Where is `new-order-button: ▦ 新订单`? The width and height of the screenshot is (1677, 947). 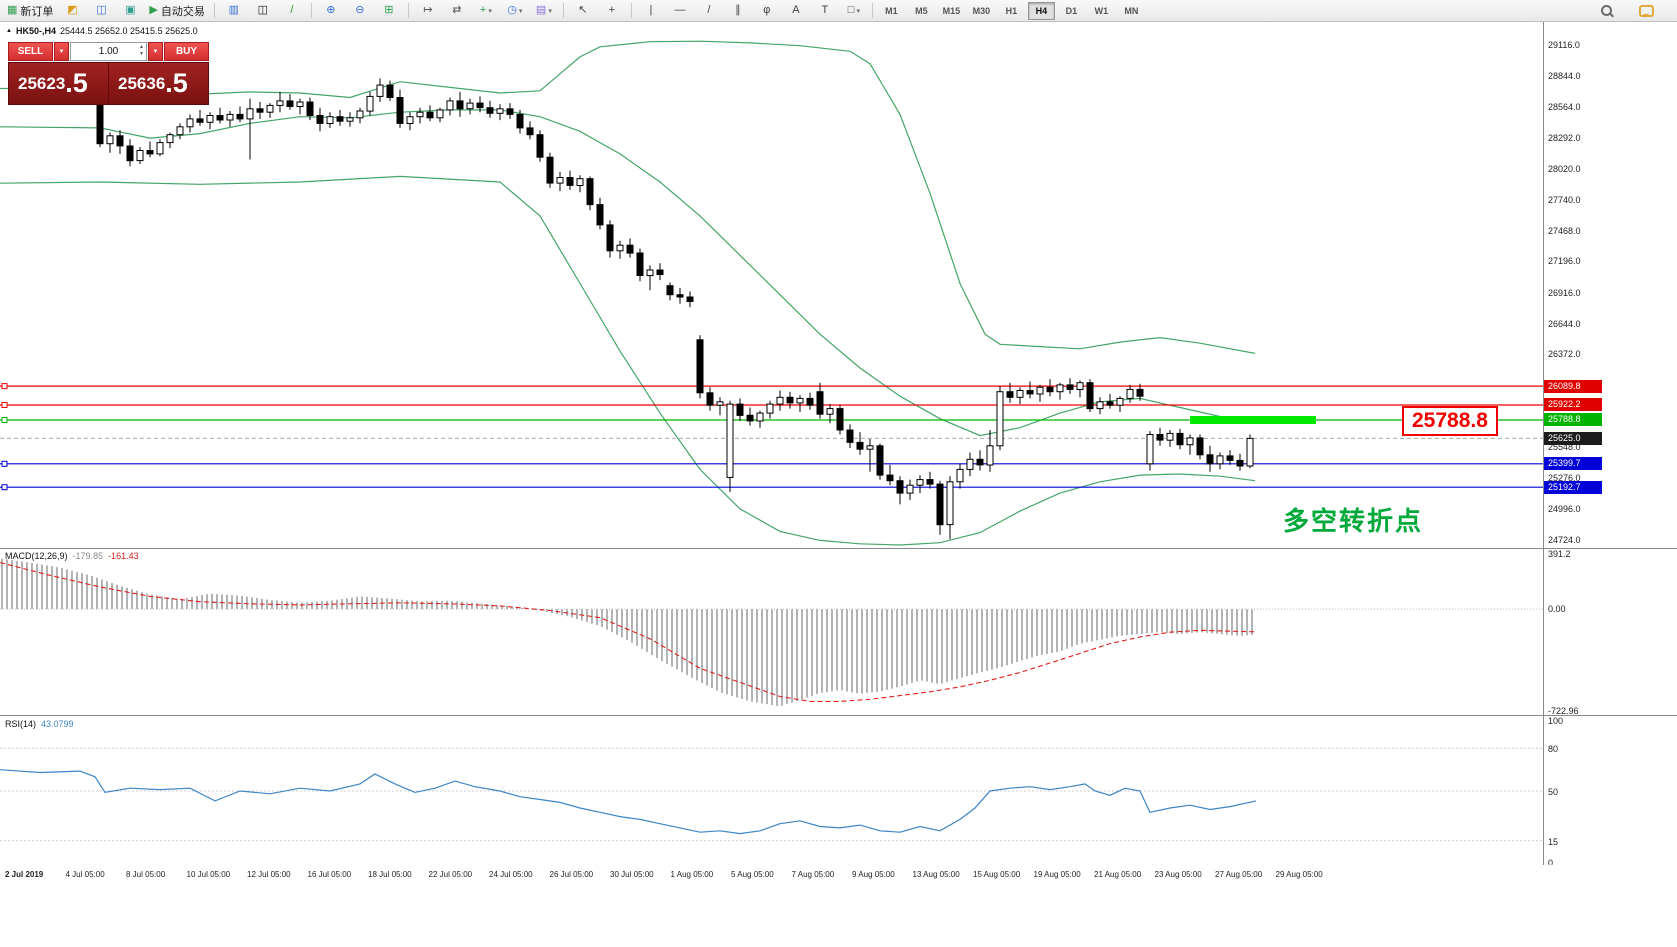 new-order-button: ▦ 新订单 is located at coordinates (30, 11).